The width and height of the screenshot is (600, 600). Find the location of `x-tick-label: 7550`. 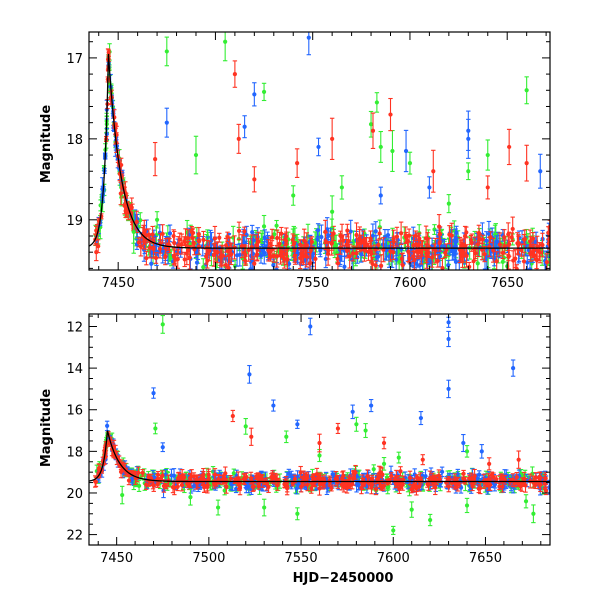

x-tick-label: 7550 is located at coordinates (312, 283).